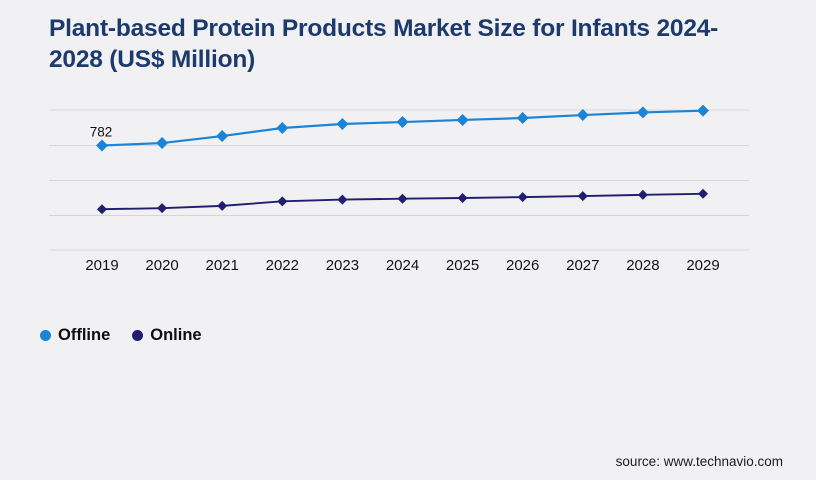  I want to click on x-axis-label: 2024, so click(402, 265).